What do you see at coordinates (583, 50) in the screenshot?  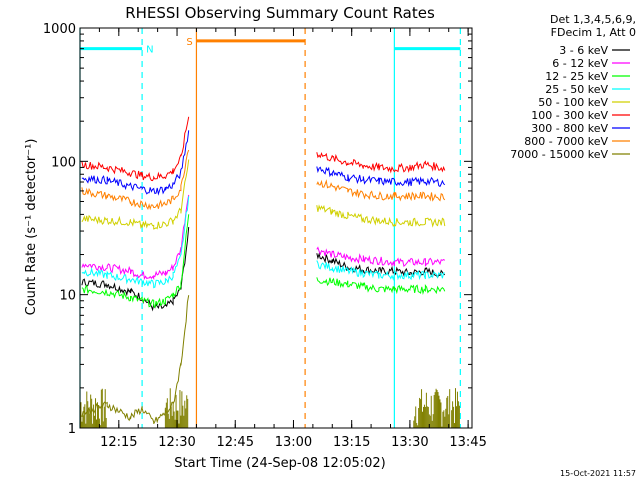 I see `legend-label-0: 3 - 6 keV` at bounding box center [583, 50].